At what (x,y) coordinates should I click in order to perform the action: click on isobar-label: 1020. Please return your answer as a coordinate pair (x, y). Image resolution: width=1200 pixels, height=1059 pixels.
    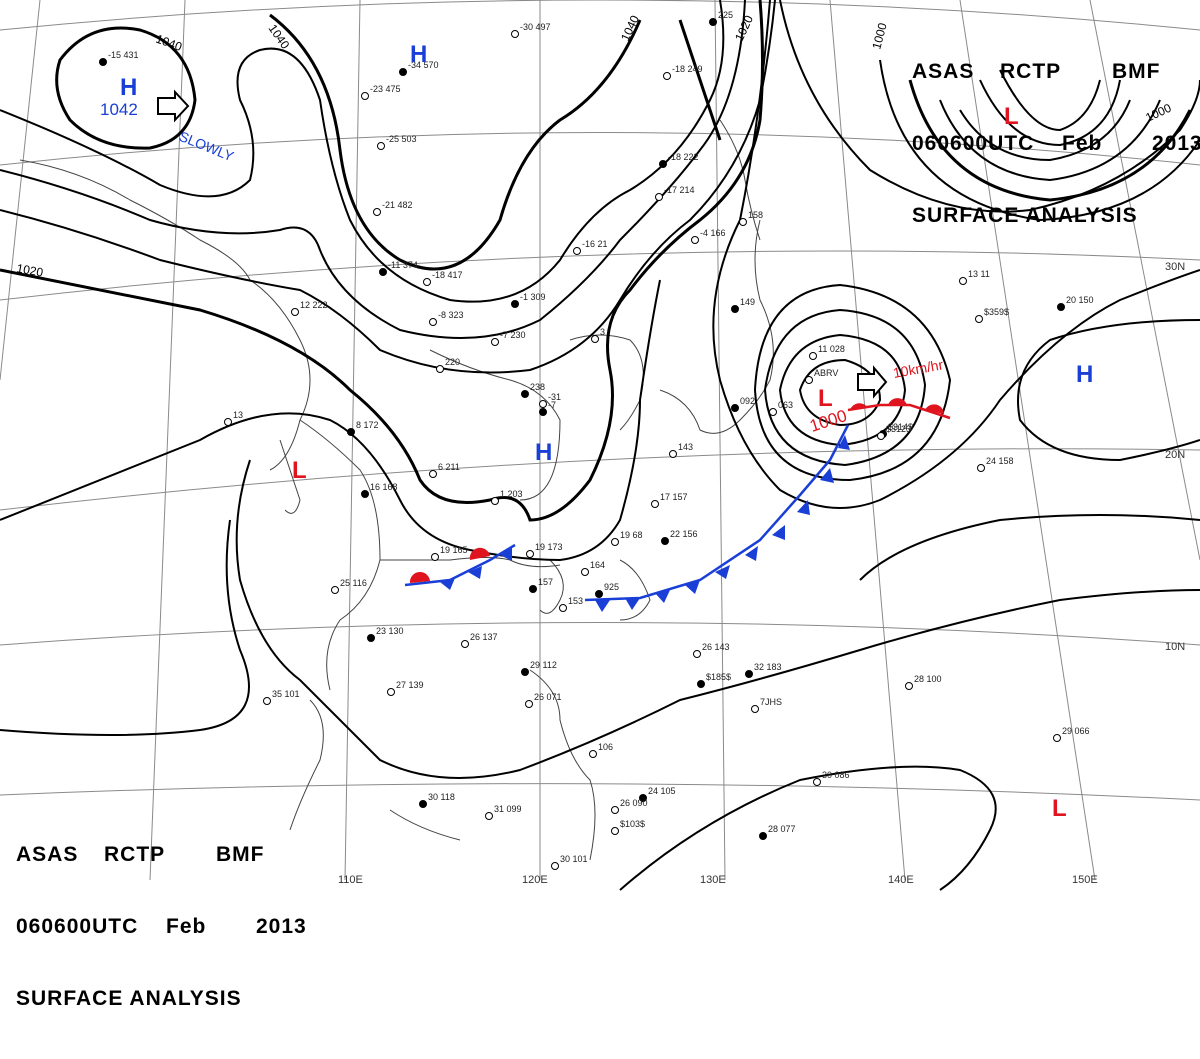
    Looking at the image, I should click on (744, 28).